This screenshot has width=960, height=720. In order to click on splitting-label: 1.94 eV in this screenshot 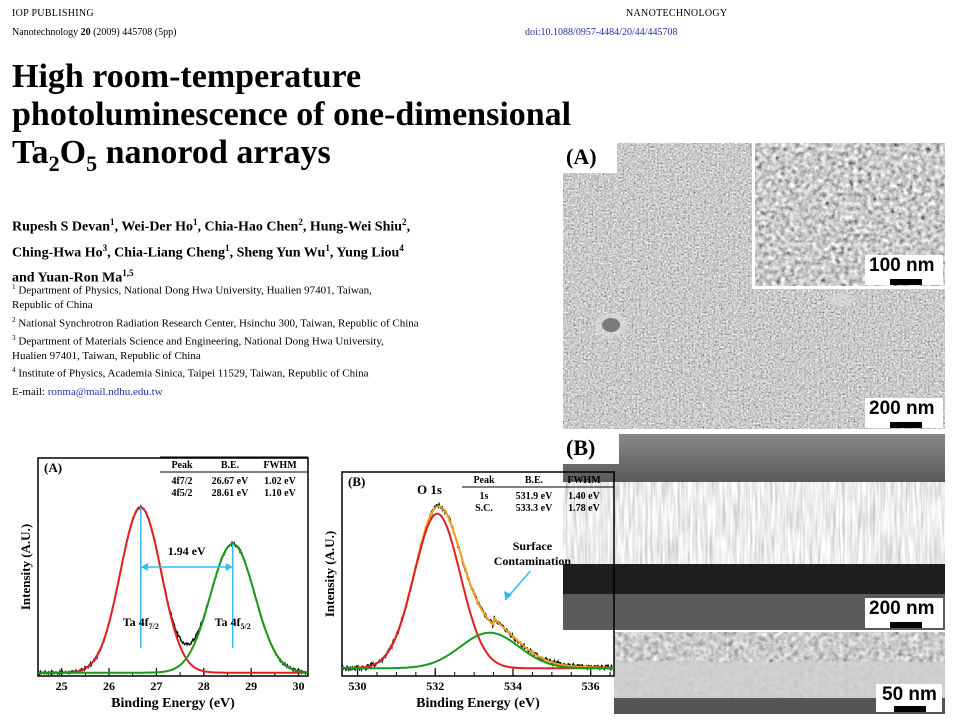, I will do `click(187, 551)`.